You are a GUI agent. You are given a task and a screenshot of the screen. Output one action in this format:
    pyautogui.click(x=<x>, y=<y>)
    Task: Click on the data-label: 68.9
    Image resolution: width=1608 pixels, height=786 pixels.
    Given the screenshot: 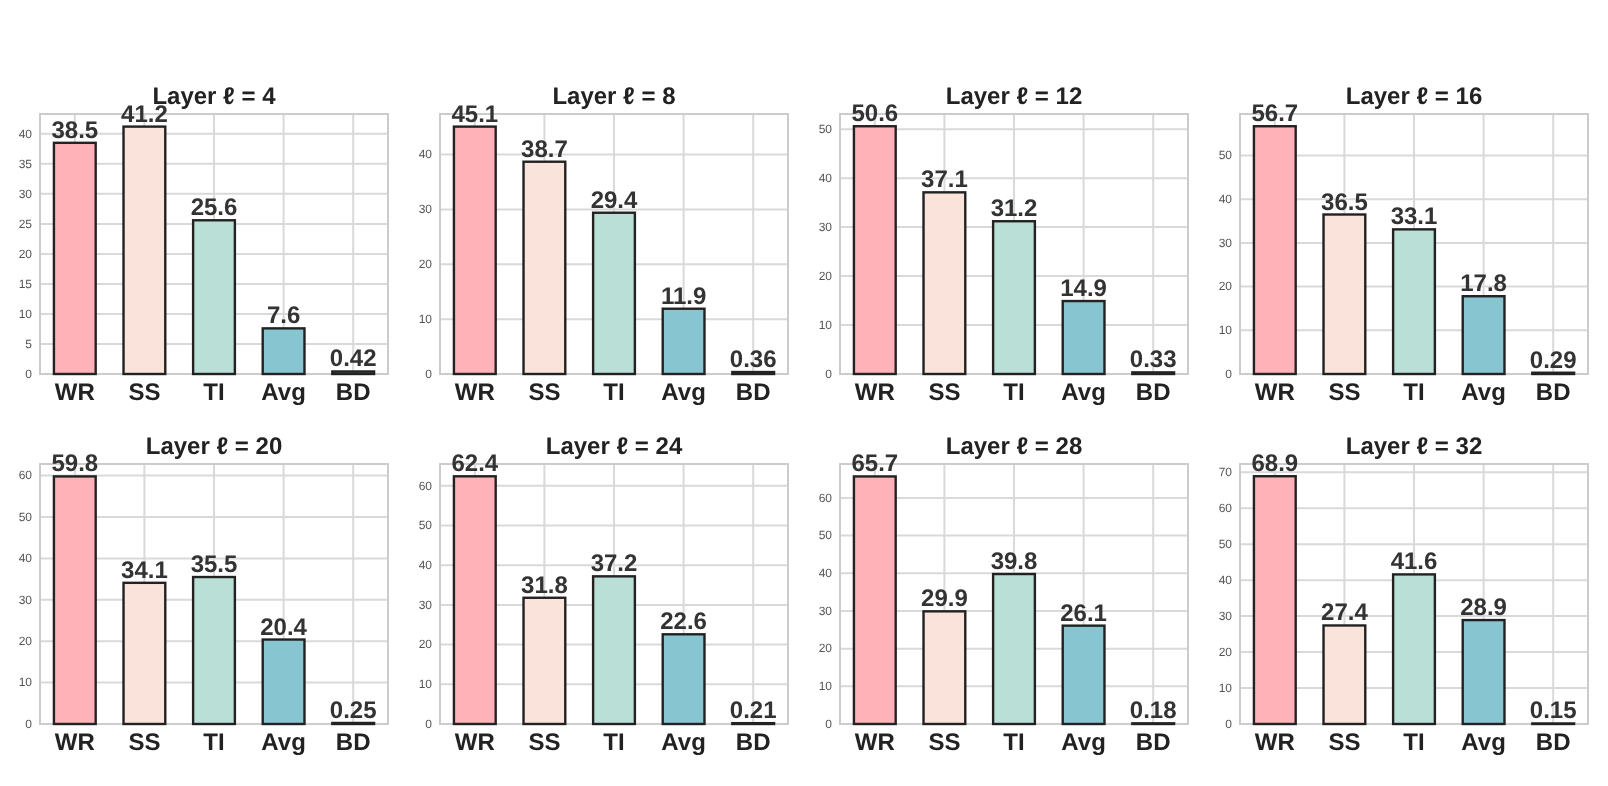 What is the action you would take?
    pyautogui.click(x=1275, y=463)
    